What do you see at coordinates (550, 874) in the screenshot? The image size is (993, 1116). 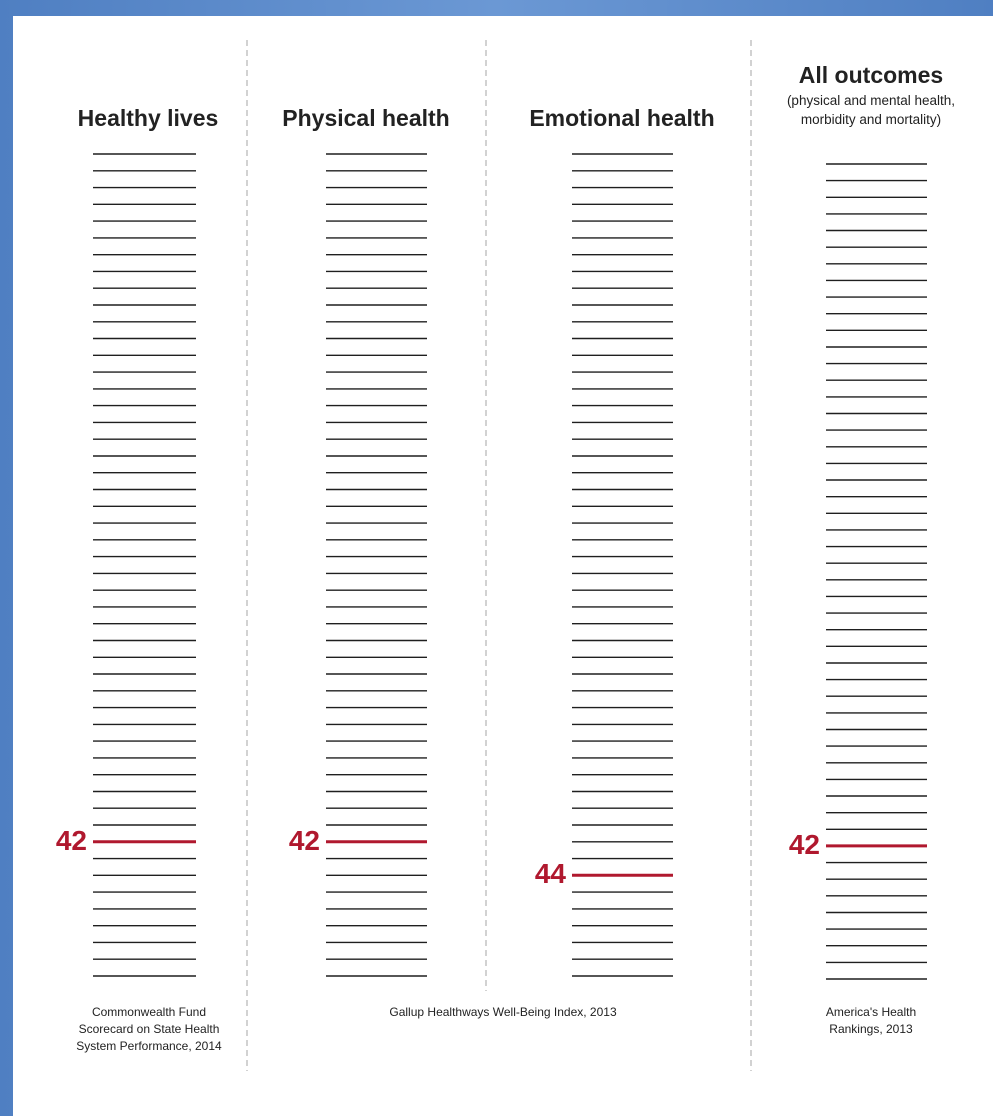 I see `rank-value-label: 44` at bounding box center [550, 874].